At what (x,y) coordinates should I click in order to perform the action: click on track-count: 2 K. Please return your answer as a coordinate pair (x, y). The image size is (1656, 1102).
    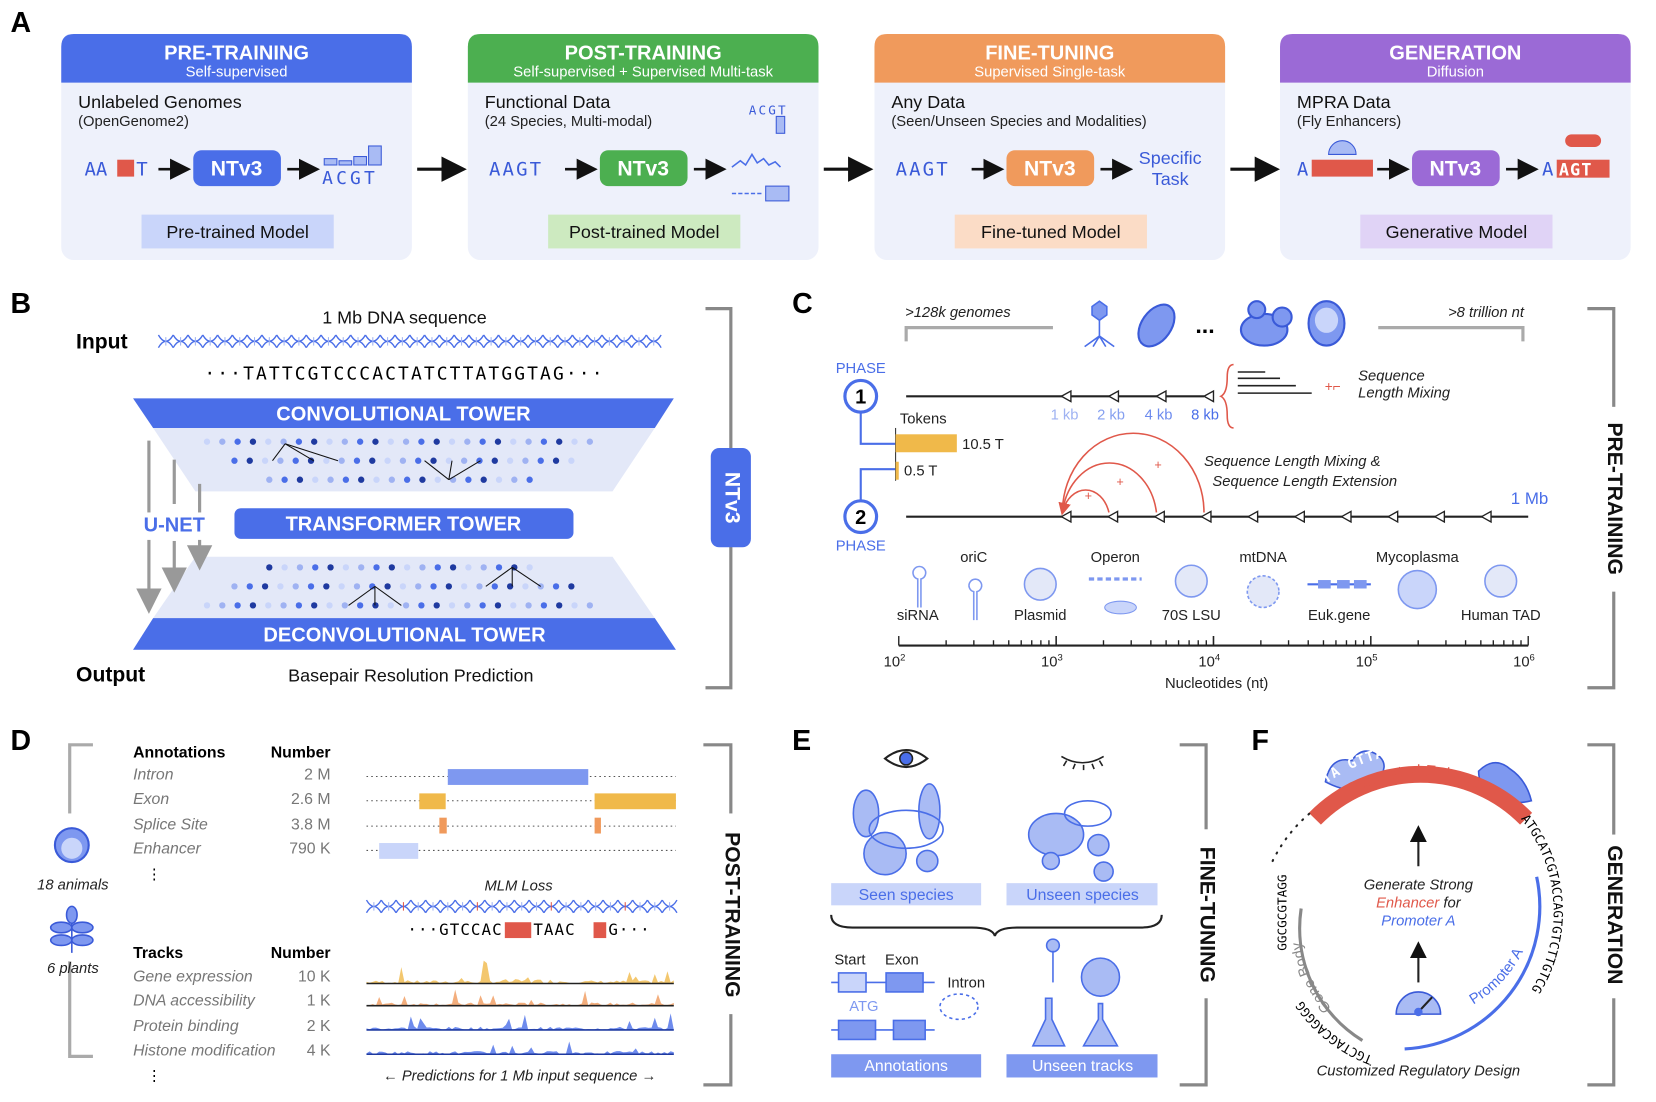
    Looking at the image, I should click on (319, 1026).